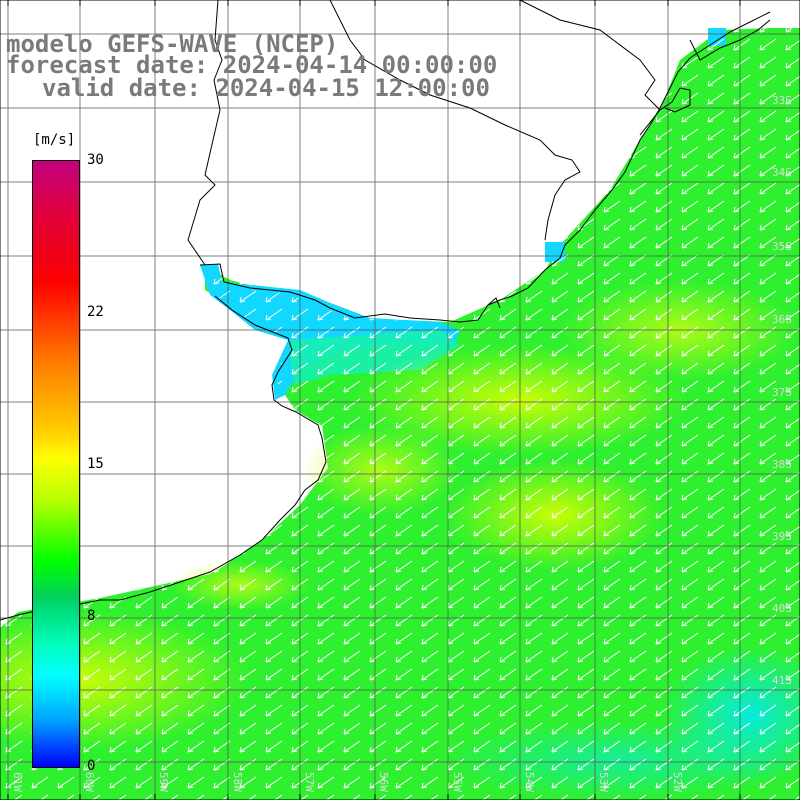  I want to click on coast-brazil-lagoon, so click(645, 55).